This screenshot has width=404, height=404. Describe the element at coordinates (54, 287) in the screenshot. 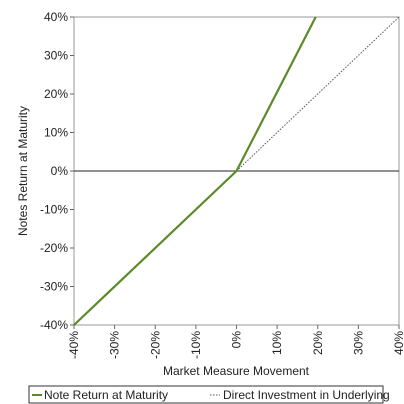

I see `y-tick-label: -30%` at that location.